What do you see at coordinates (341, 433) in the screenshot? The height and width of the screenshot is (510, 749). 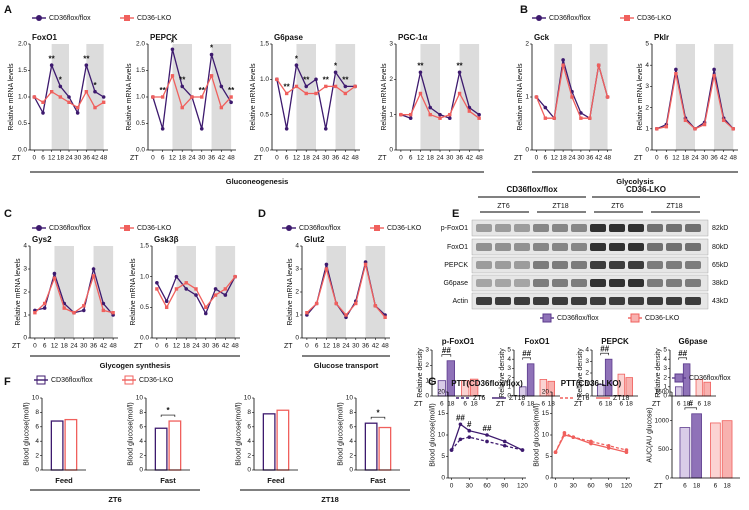 I see `y-axis-label: Blood glucose(mol/l)` at bounding box center [341, 433].